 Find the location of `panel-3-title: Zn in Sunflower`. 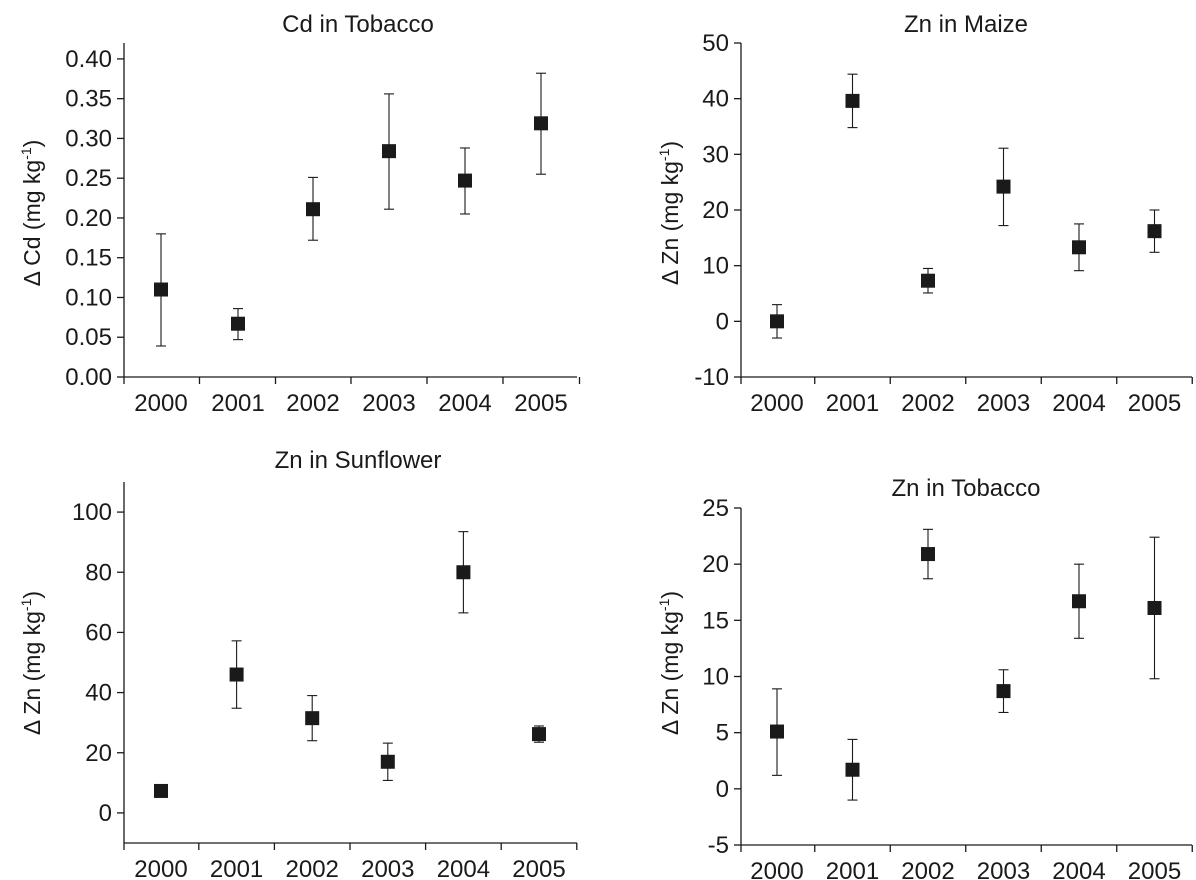

panel-3-title: Zn in Sunflower is located at coordinates (358, 460).